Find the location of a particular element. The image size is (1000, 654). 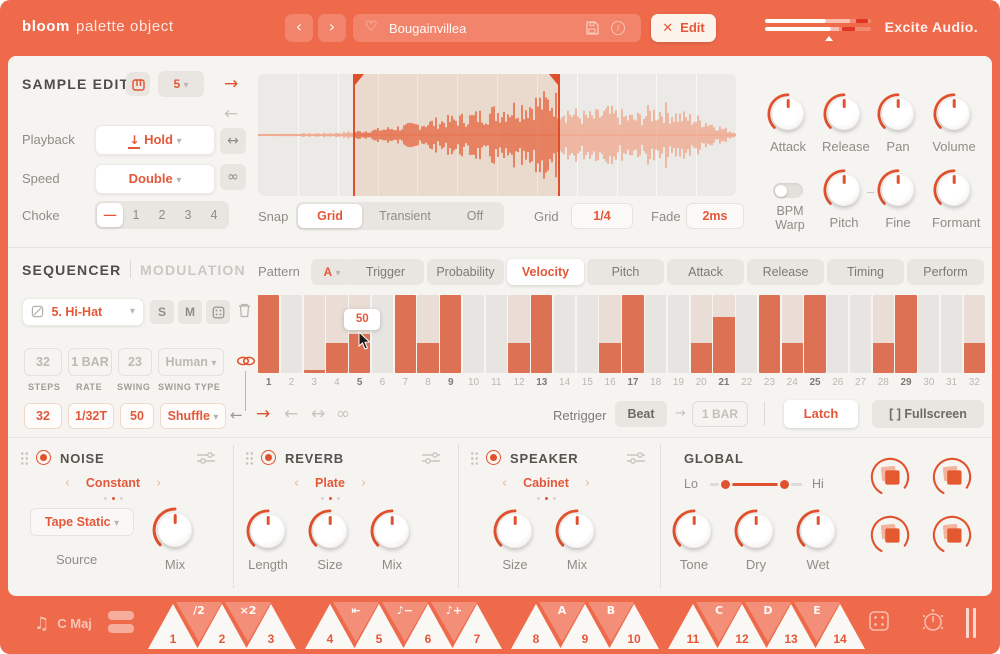

lane-tab-perform: Perform is located at coordinates (945, 272).